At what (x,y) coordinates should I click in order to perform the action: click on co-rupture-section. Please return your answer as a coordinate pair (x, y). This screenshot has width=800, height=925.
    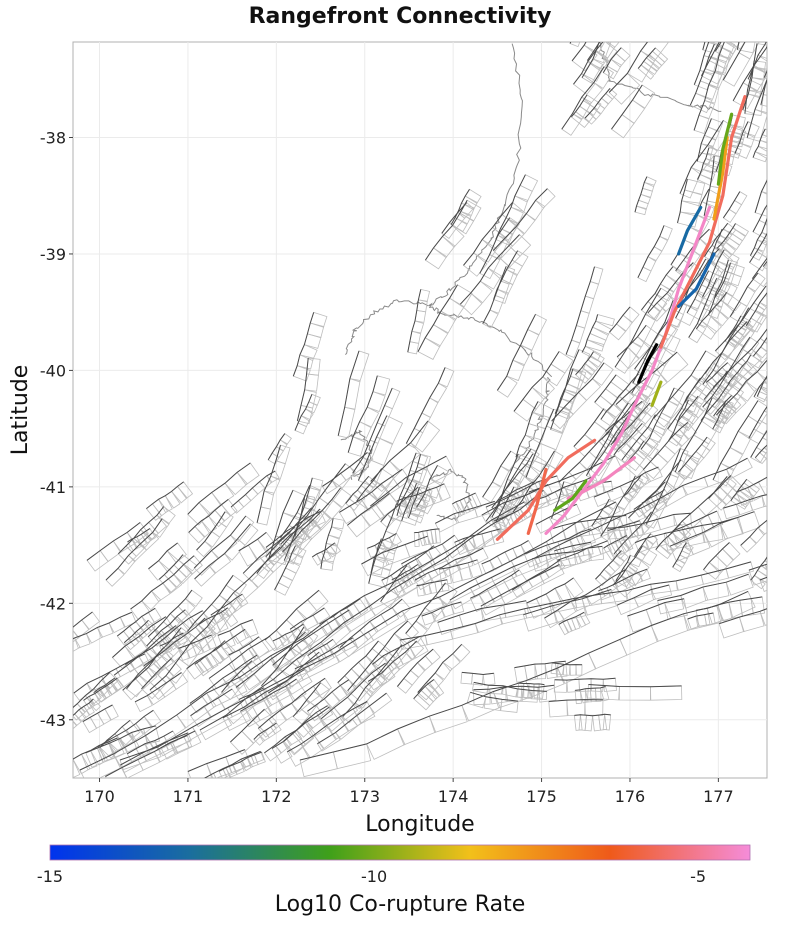
    Looking at the image, I should click on (546, 489).